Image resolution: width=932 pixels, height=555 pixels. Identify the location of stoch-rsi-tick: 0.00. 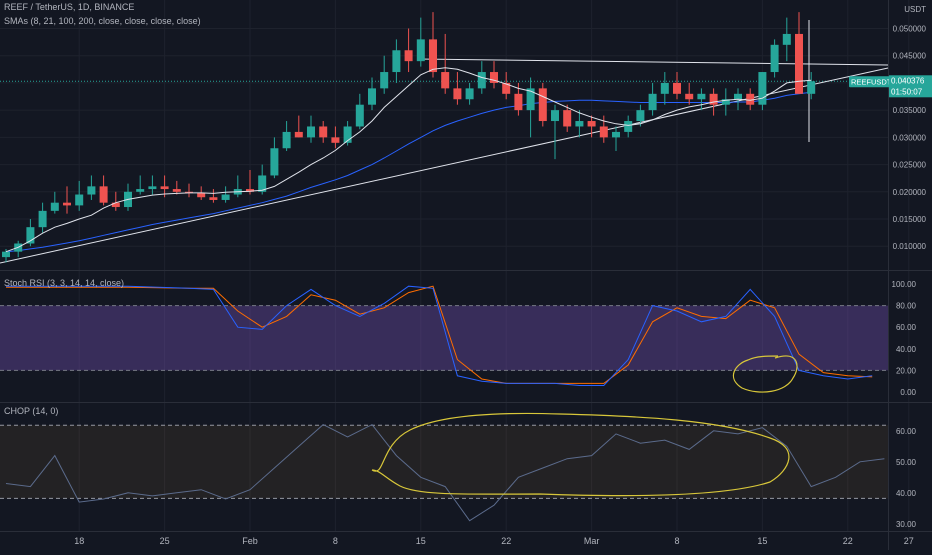
(908, 392).